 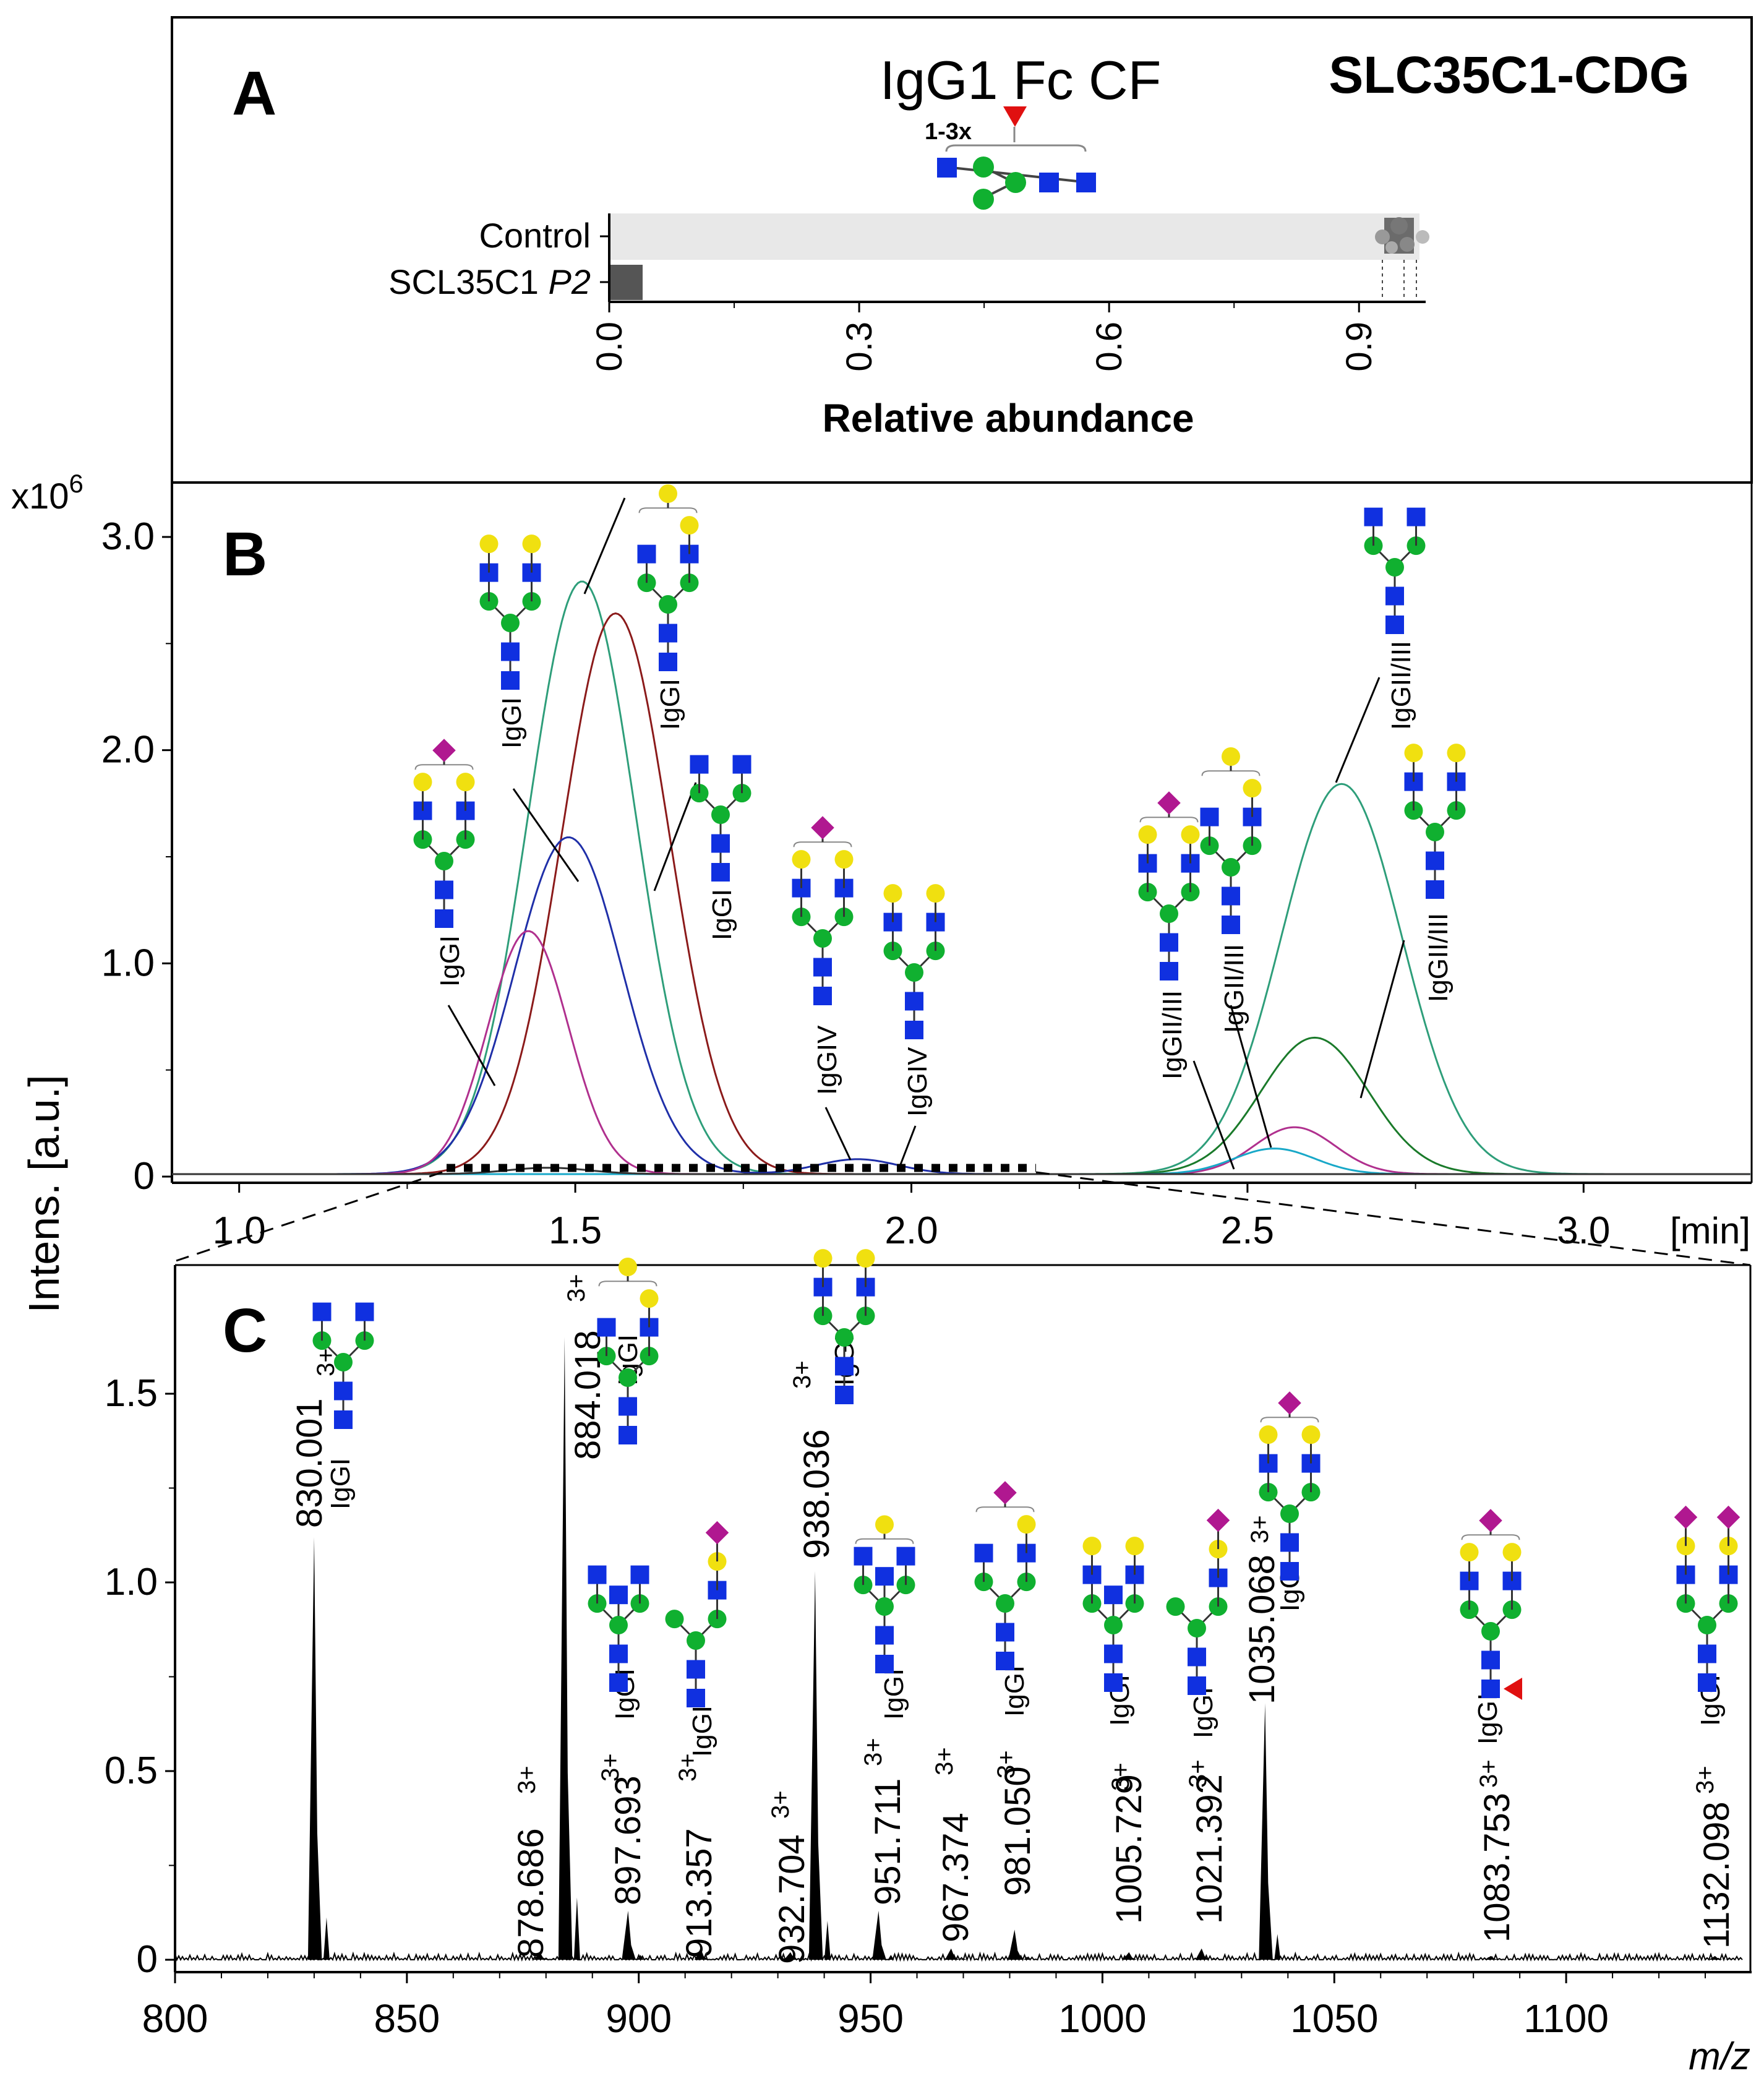 I want to click on panel-c-x-ticks: 800 850 900 950 1000 1050 1100, so click(x=924, y=2006).